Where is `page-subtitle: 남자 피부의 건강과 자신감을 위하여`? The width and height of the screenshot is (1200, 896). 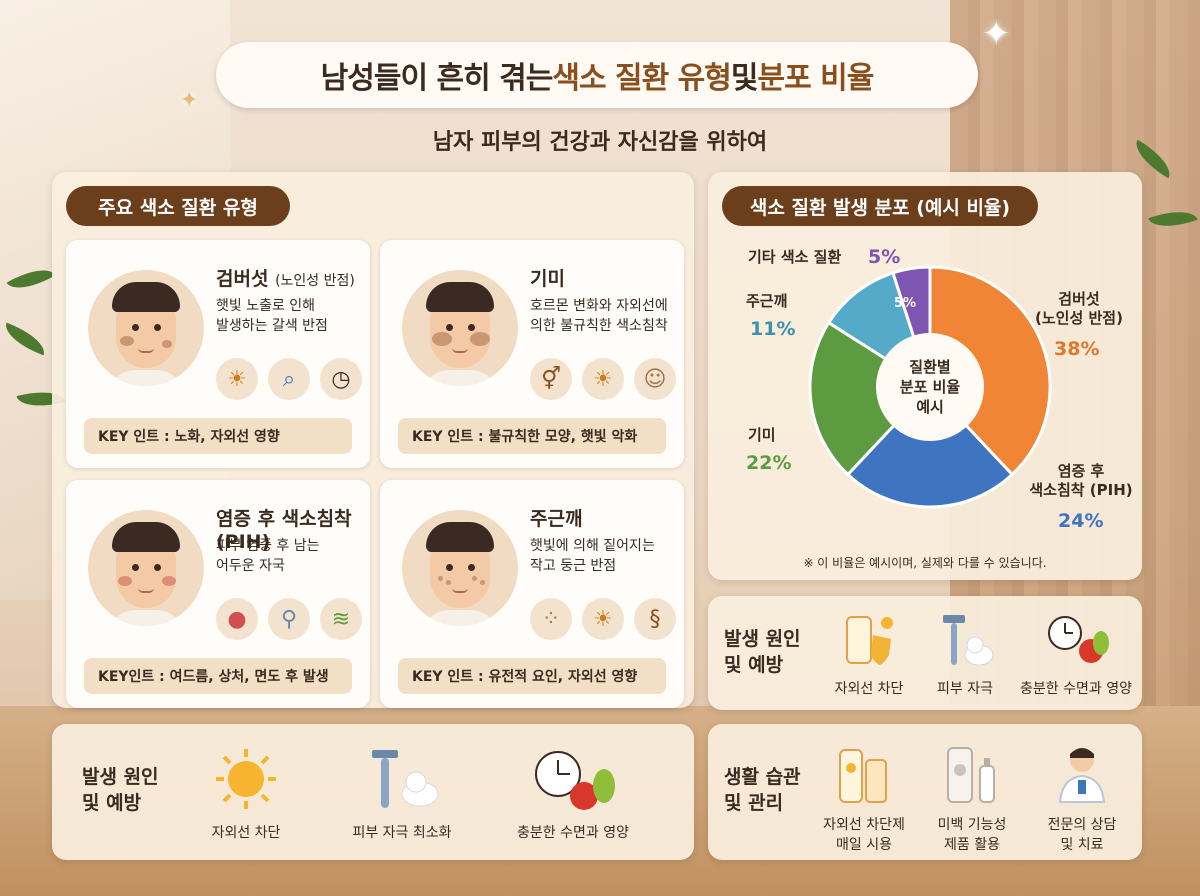
page-subtitle: 남자 피부의 건강과 자신감을 위하여 is located at coordinates (600, 142).